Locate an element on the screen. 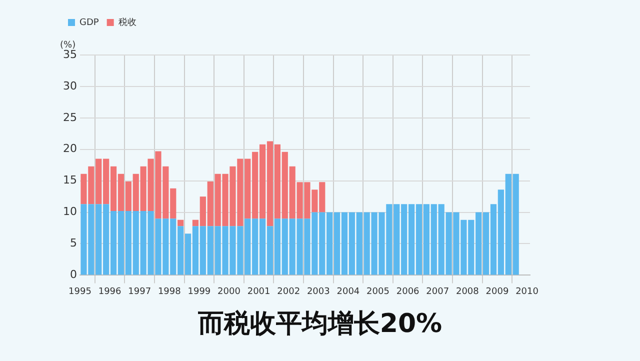 The width and height of the screenshot is (640, 361). legend-label: GDP is located at coordinates (90, 23).